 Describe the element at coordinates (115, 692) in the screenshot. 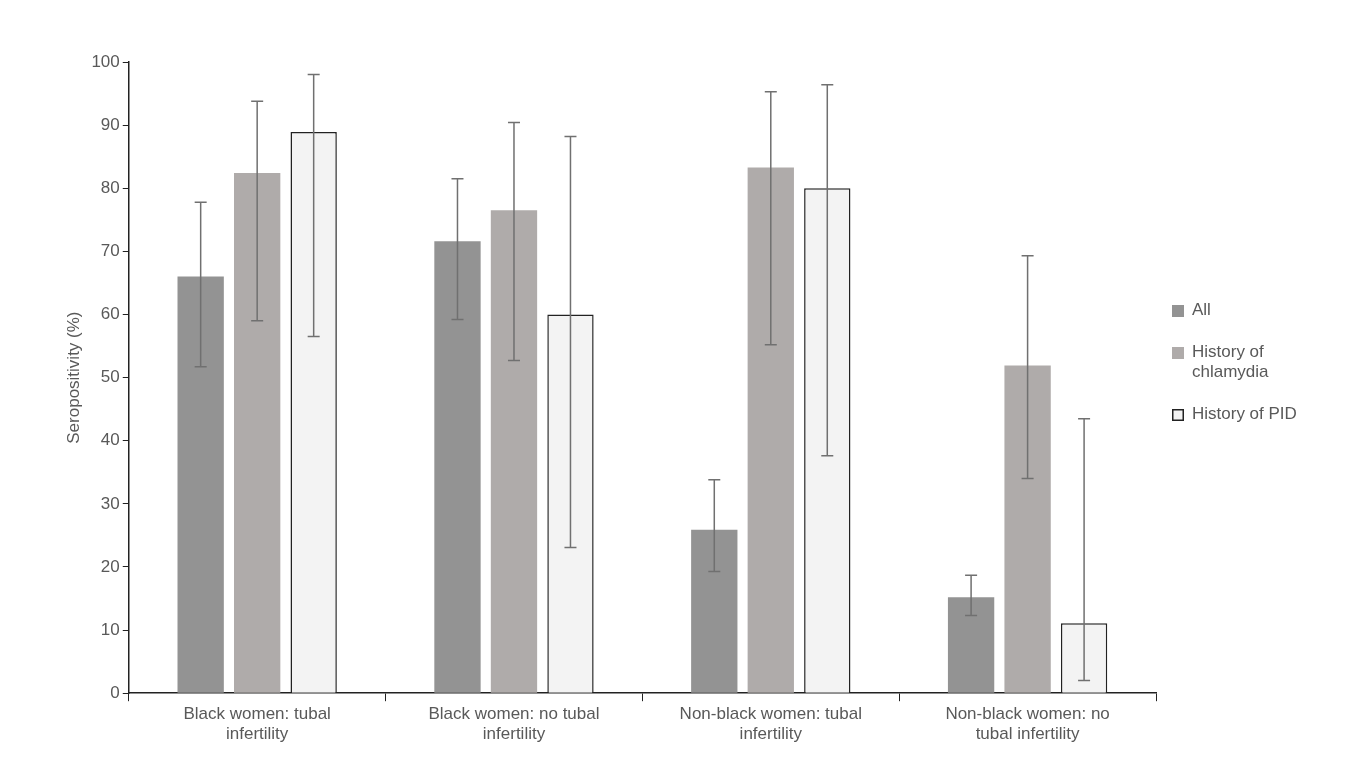

I see `y-tick-label: 0` at that location.